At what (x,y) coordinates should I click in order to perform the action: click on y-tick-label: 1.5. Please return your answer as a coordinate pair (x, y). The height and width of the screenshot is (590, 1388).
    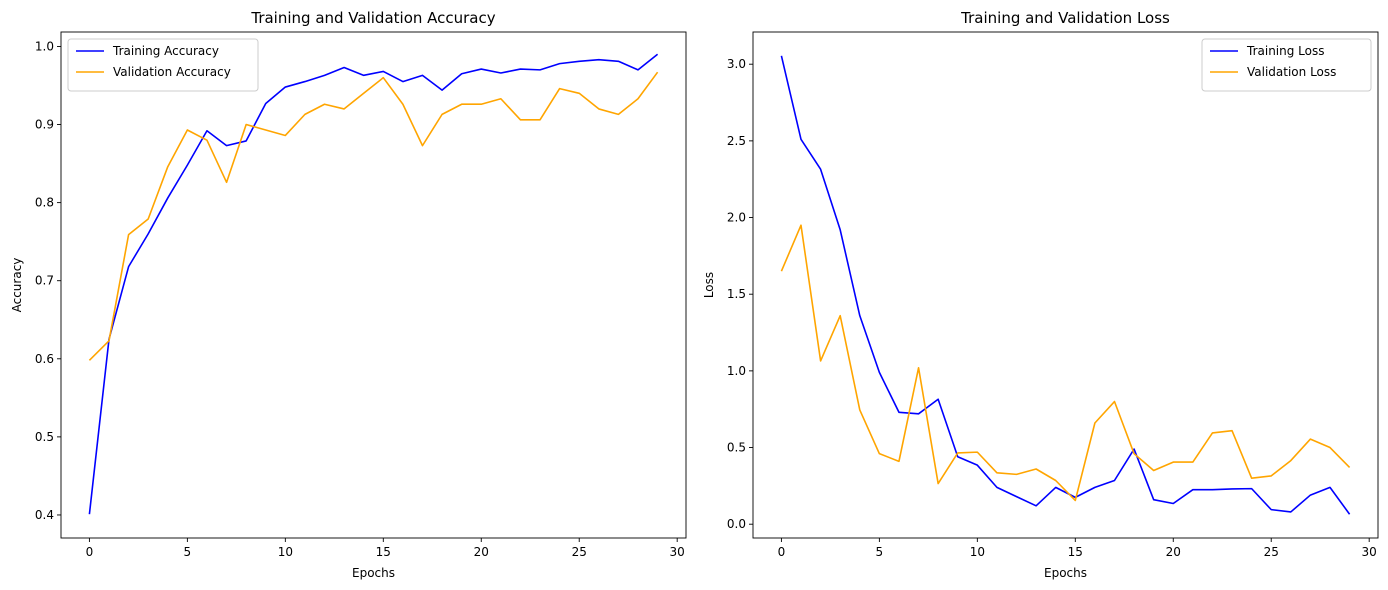
    Looking at the image, I should click on (736, 294).